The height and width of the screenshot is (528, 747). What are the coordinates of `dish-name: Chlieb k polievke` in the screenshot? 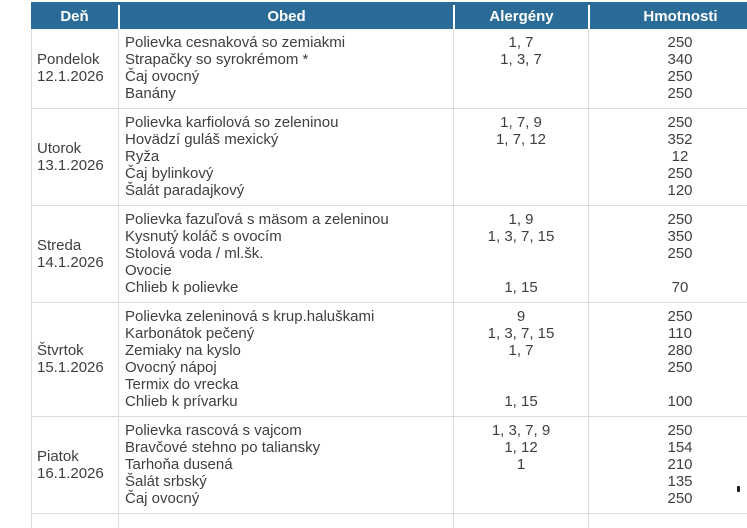 It's located at (182, 287).